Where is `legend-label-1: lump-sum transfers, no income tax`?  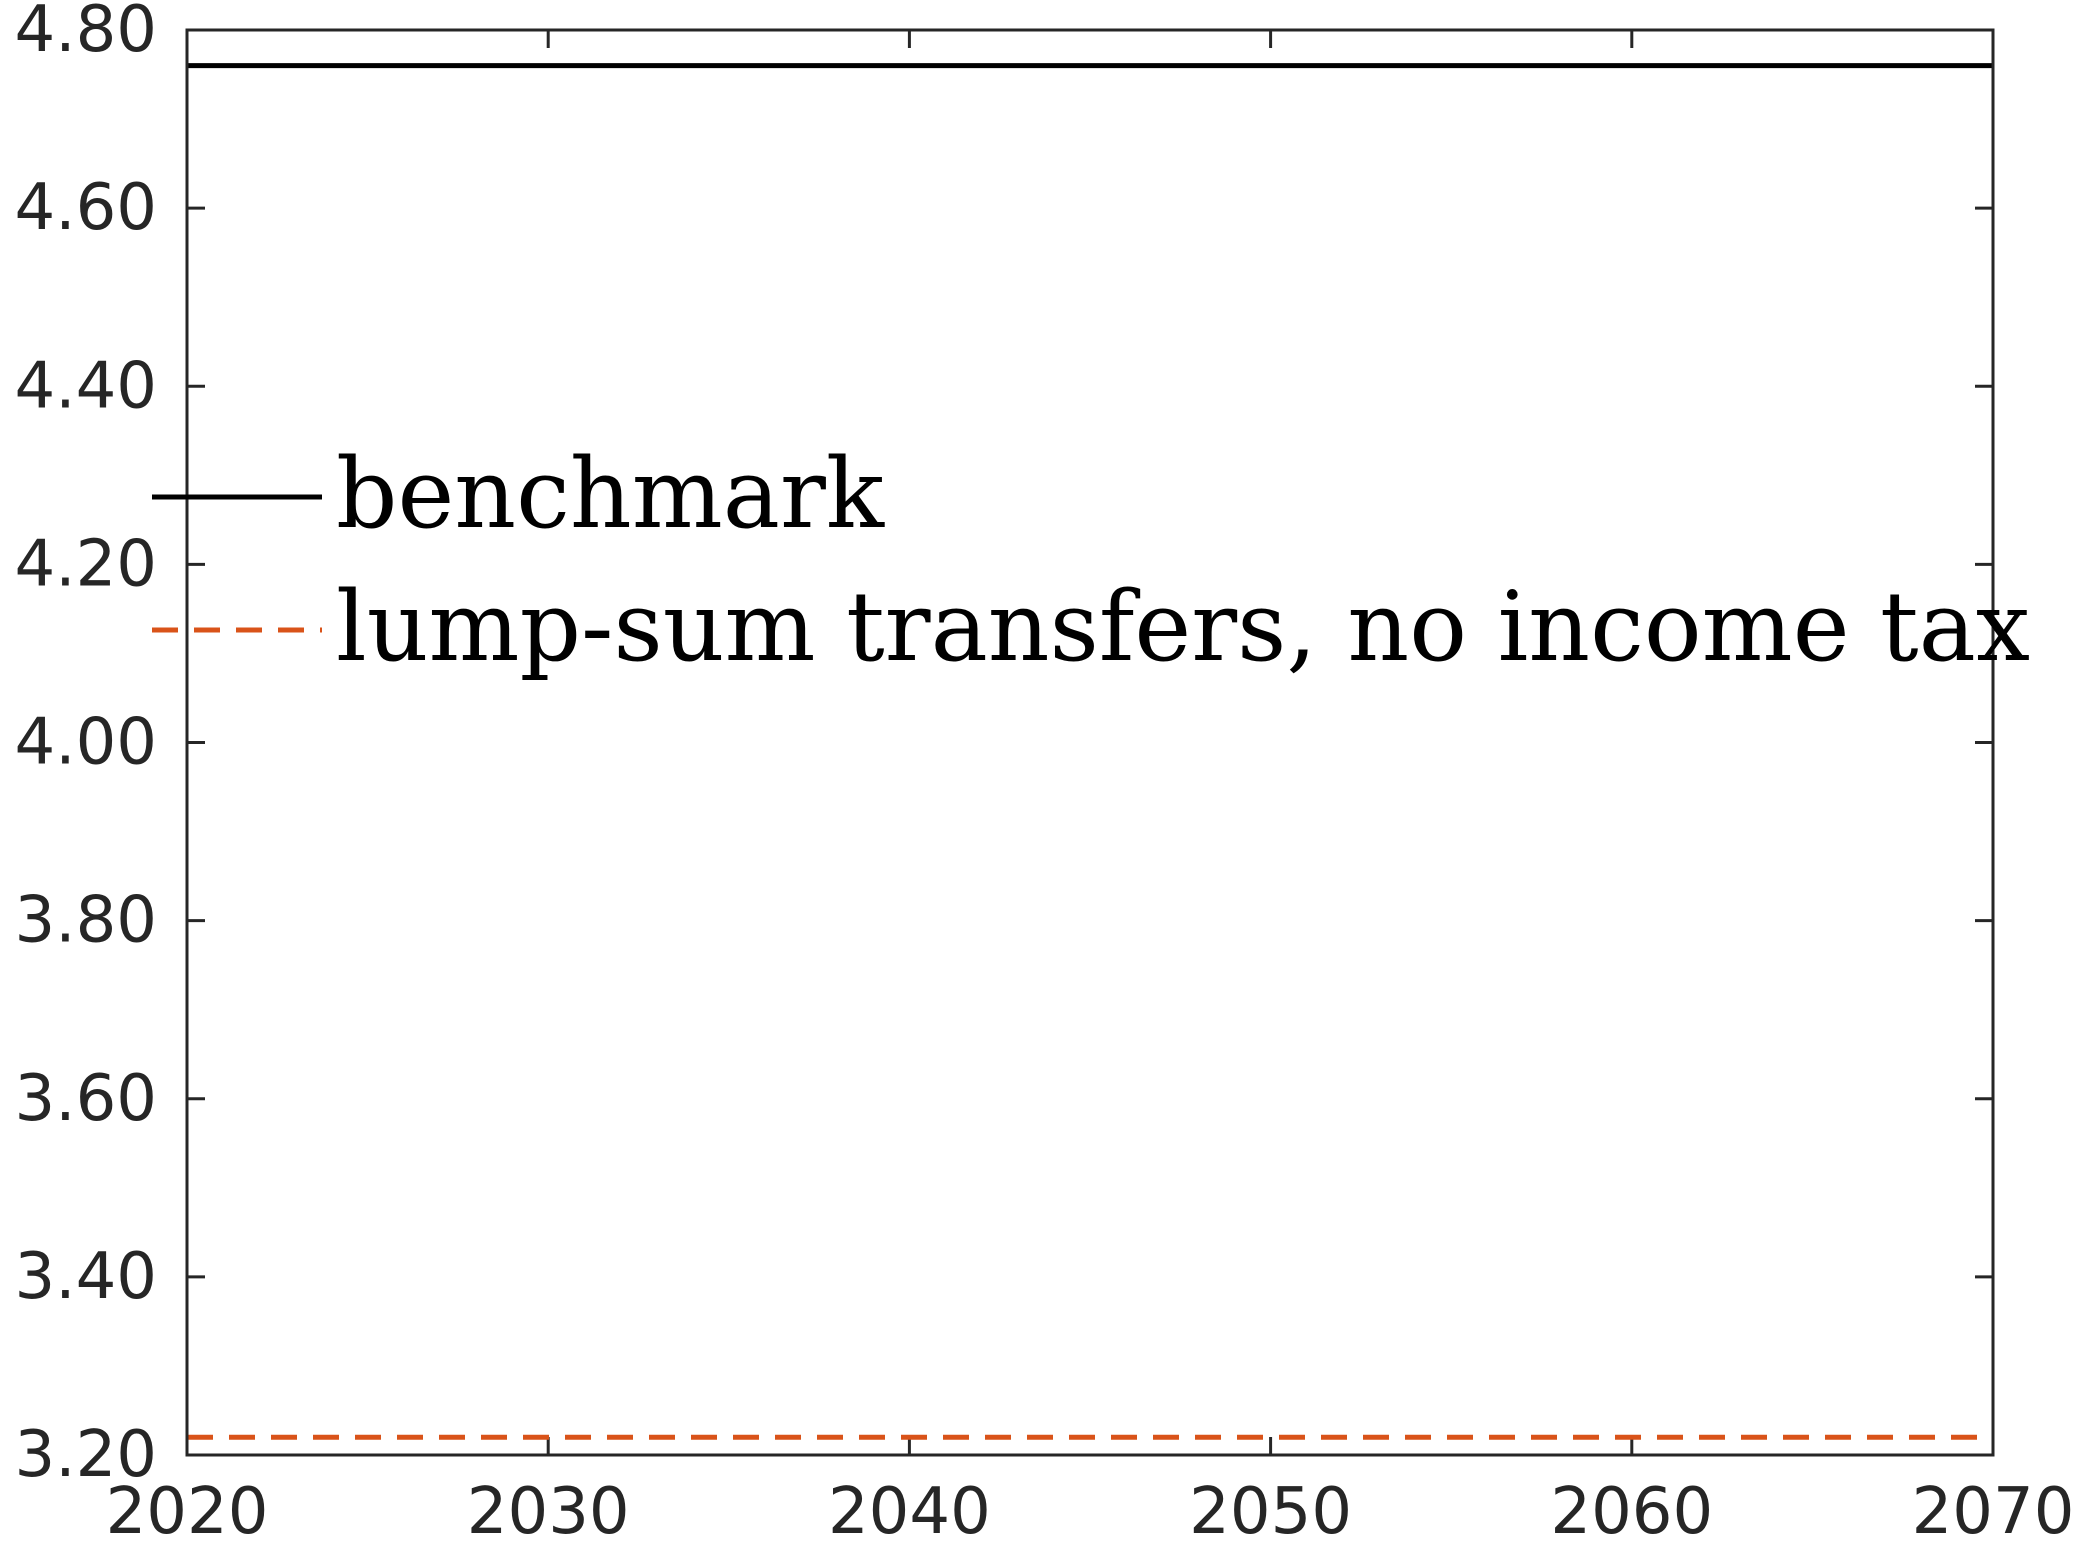 legend-label-1: lump-sum transfers, no income tax is located at coordinates (1183, 627).